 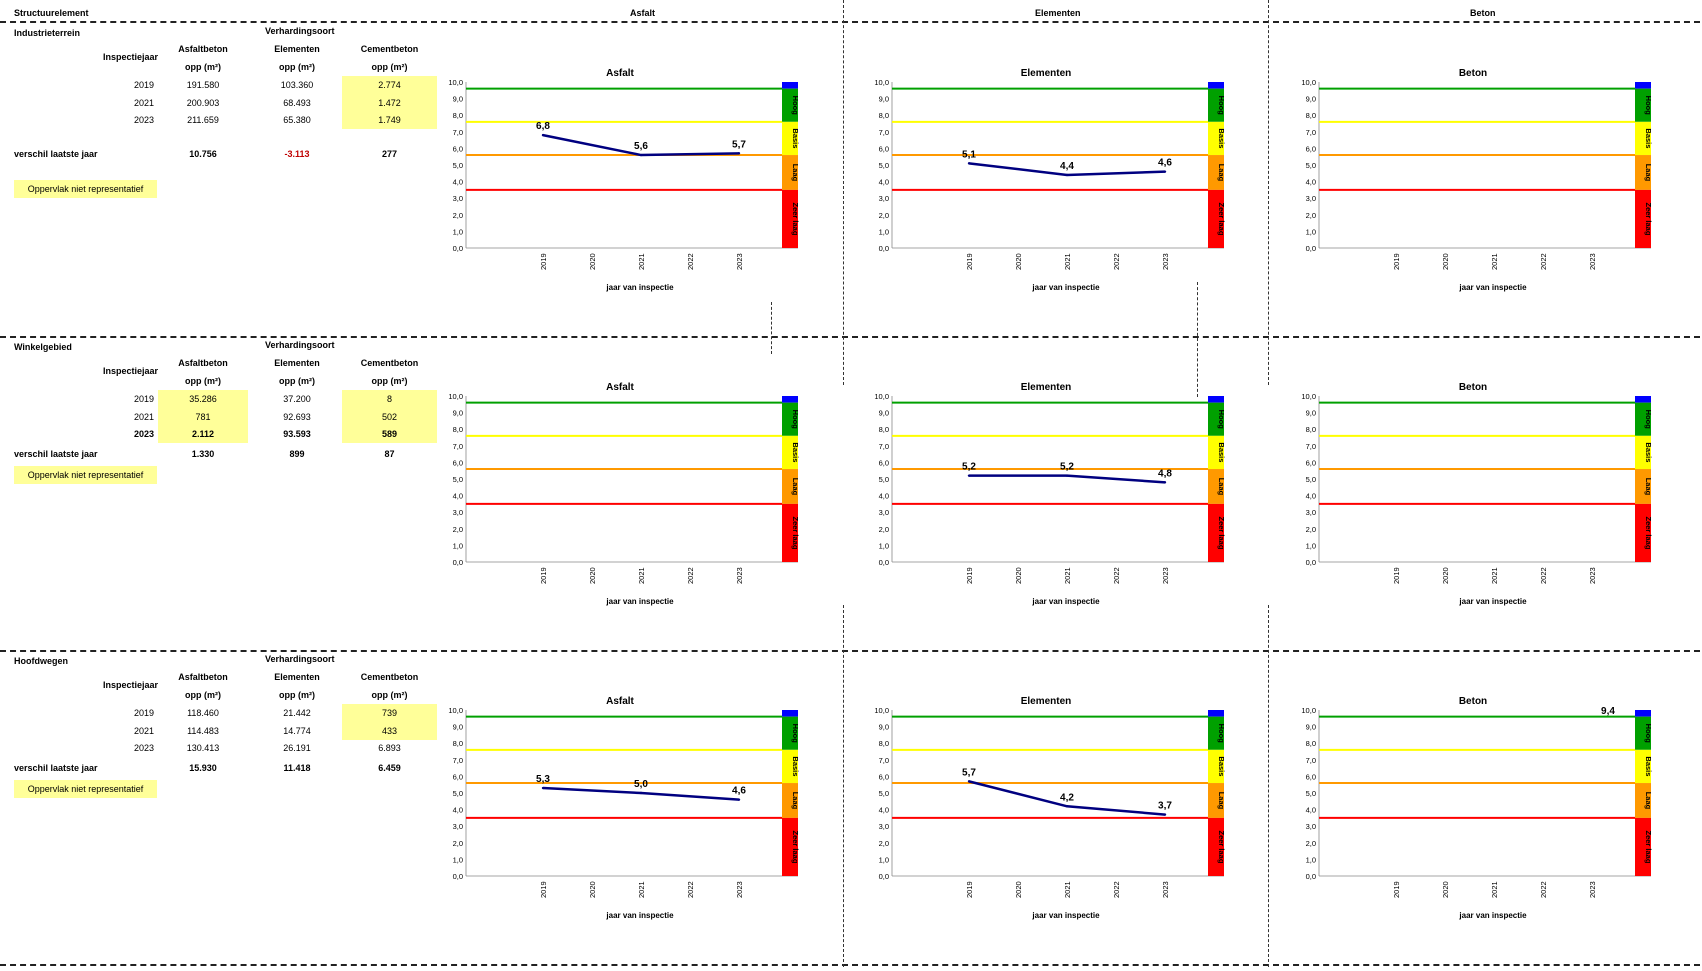 I want to click on table-cell: 1.749, so click(x=389, y=120).